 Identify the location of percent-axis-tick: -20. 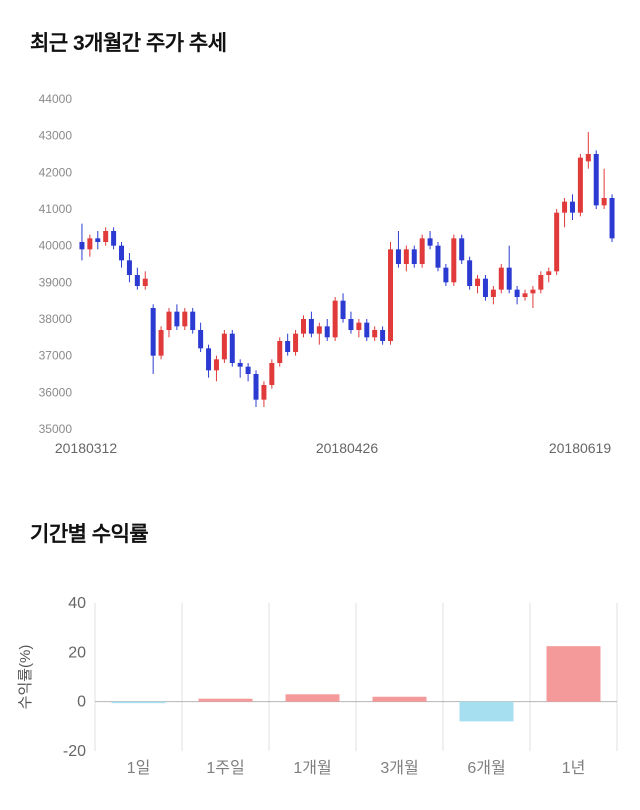
(74, 751).